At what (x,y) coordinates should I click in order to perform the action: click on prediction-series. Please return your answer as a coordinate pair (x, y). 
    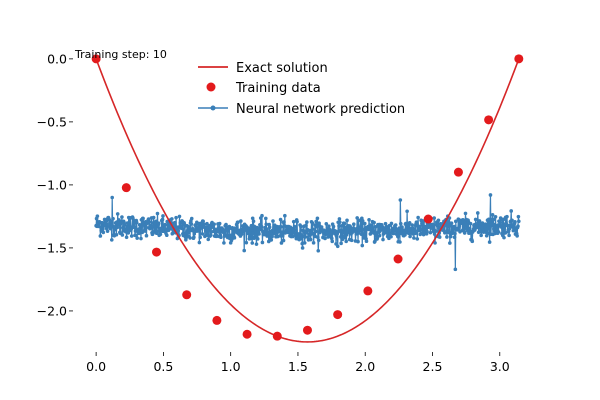
    Looking at the image, I should click on (307, 232).